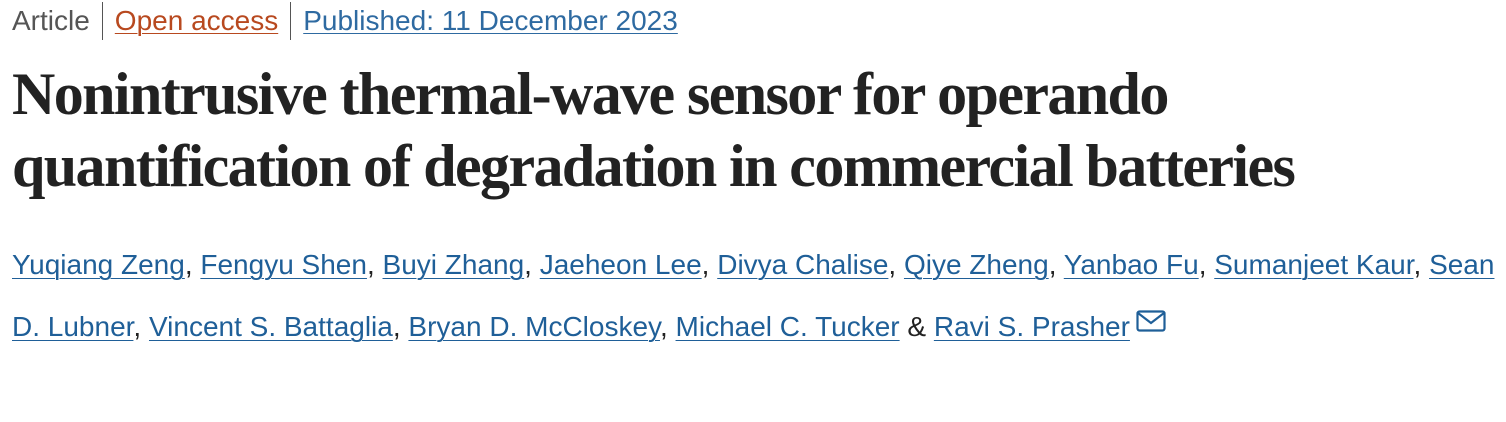  I want to click on email-icon-body, so click(1151, 321).